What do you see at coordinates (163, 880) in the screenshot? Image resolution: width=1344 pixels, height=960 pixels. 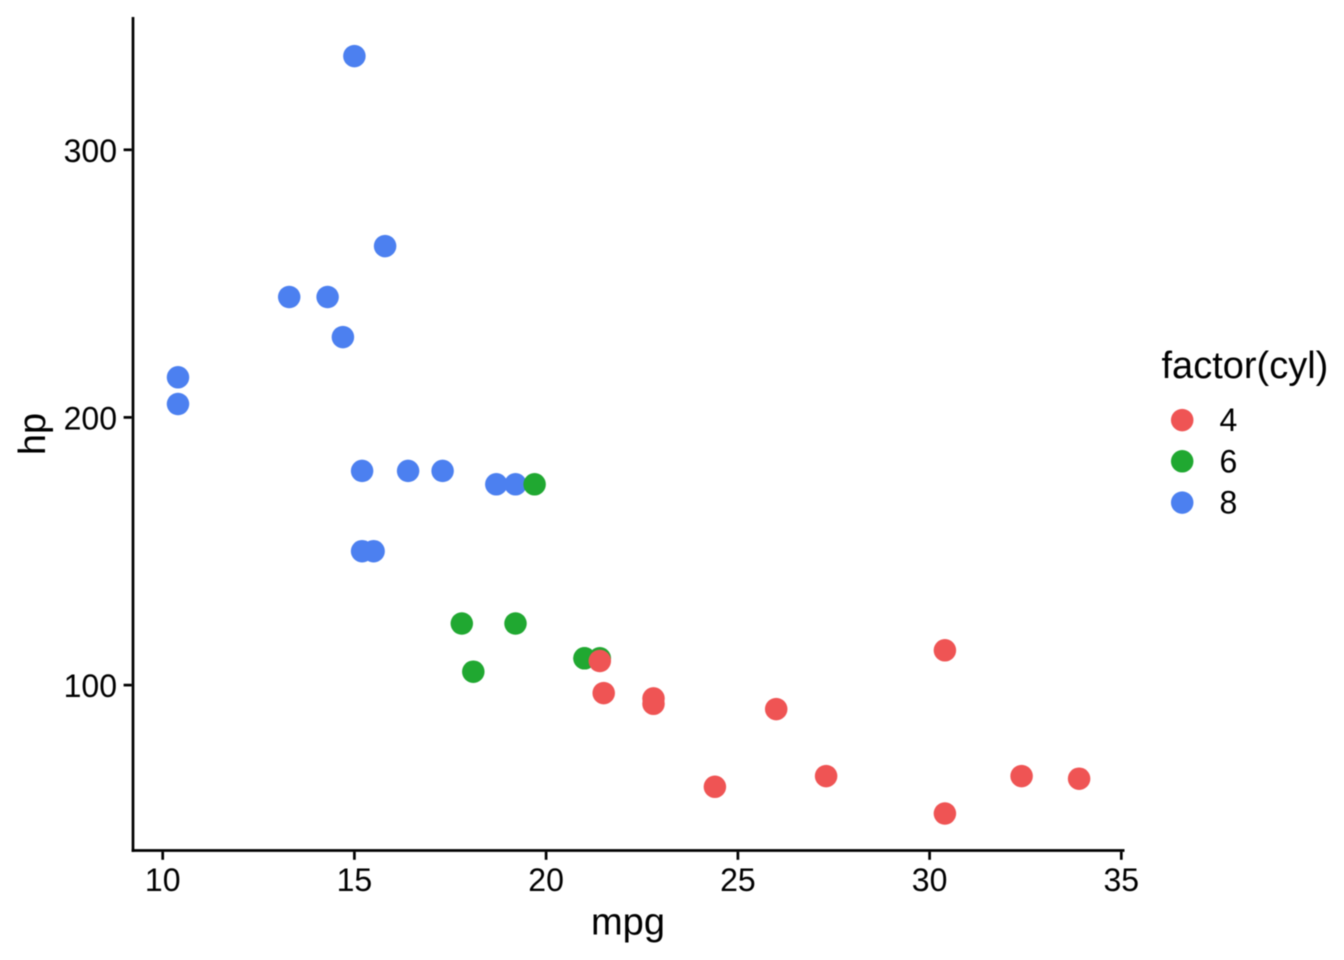 I see `svg-text: 10` at bounding box center [163, 880].